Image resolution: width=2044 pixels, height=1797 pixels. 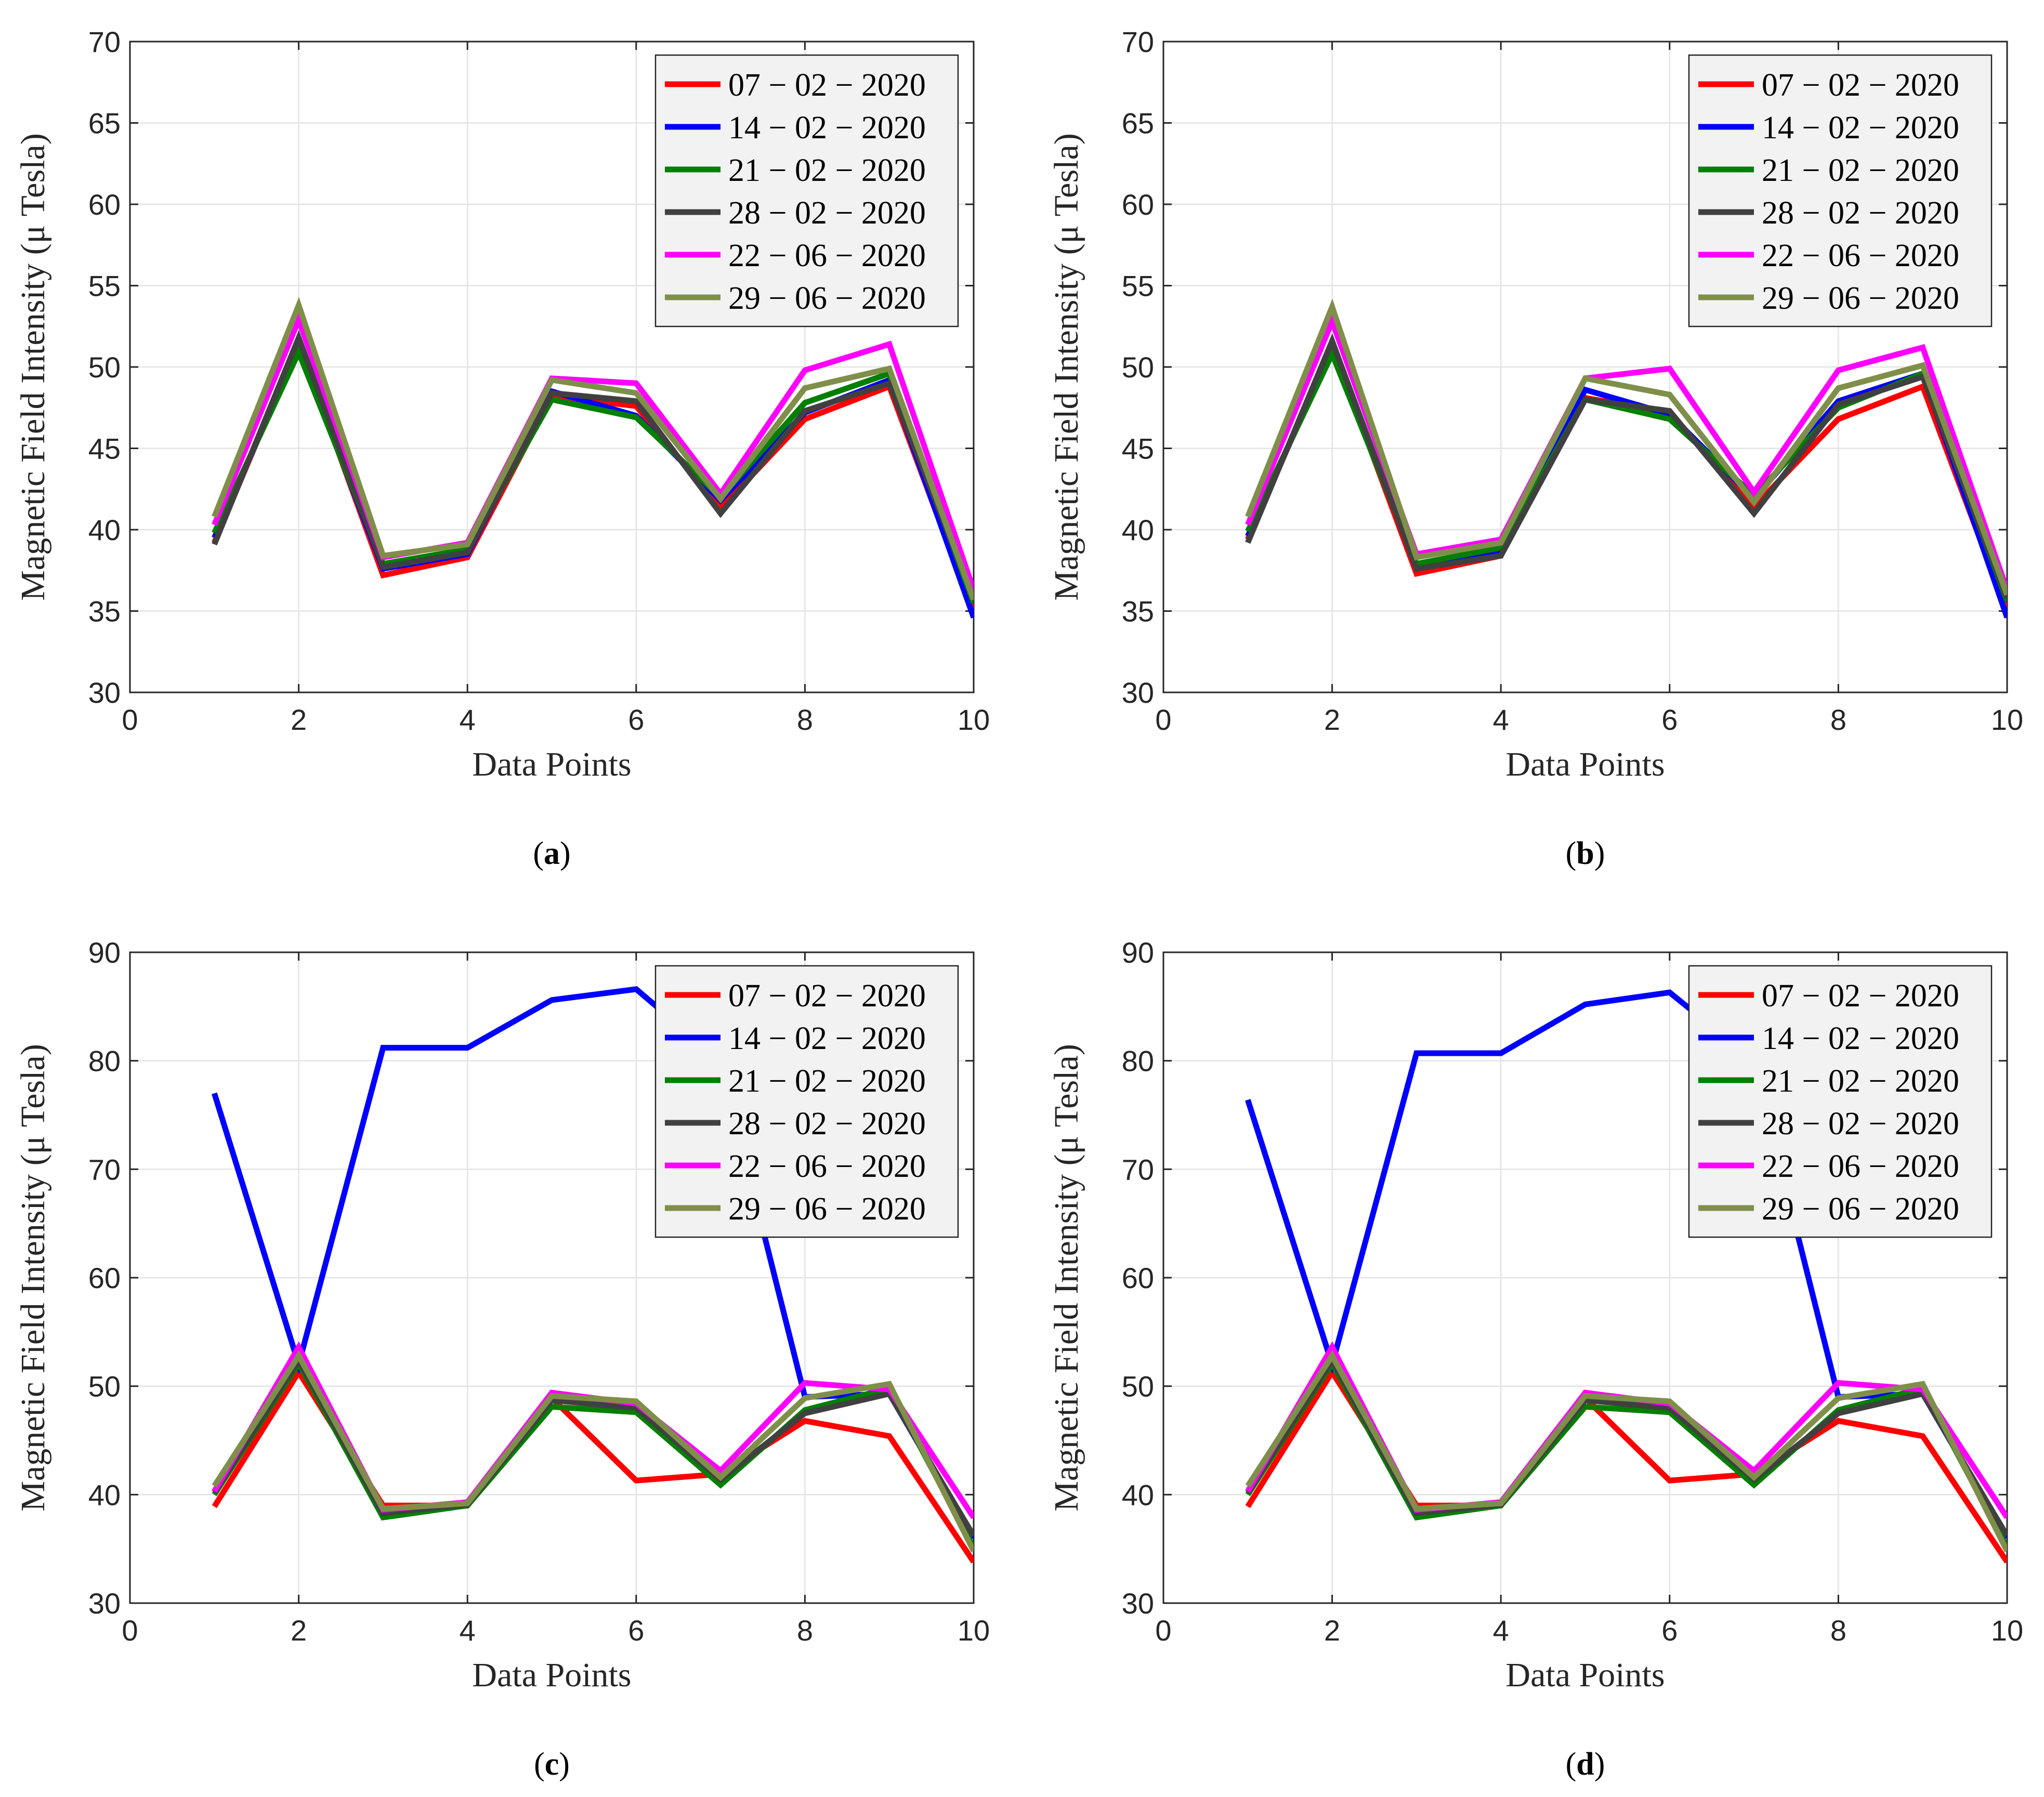 I want to click on subfigure-caption: (b), so click(x=1586, y=854).